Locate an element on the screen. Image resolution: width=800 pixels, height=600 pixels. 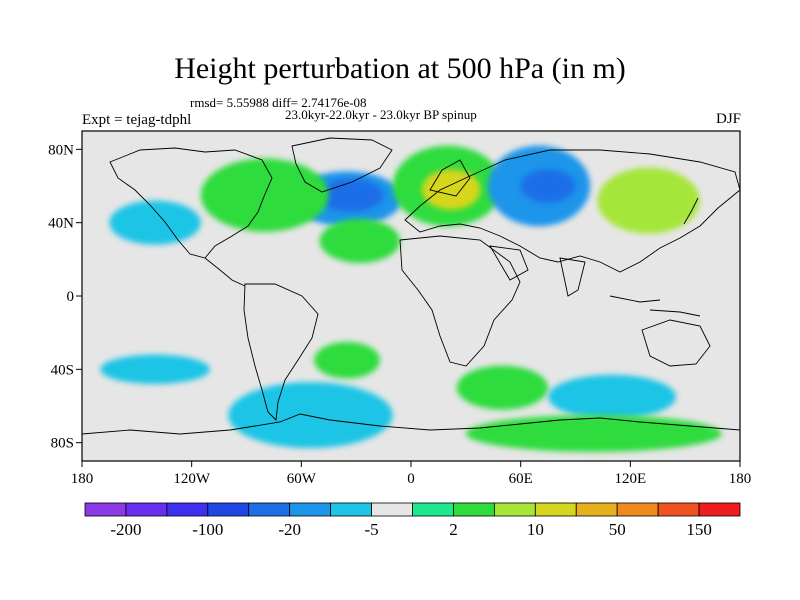
colorbar-label: -200 is located at coordinates (125, 529).